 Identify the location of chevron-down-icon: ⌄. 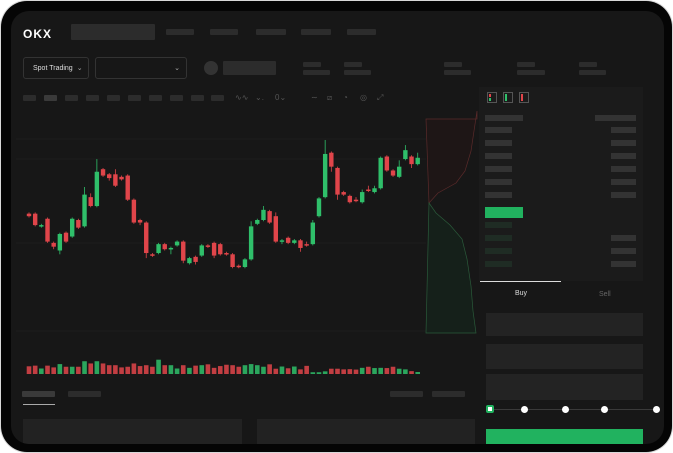
(79, 68).